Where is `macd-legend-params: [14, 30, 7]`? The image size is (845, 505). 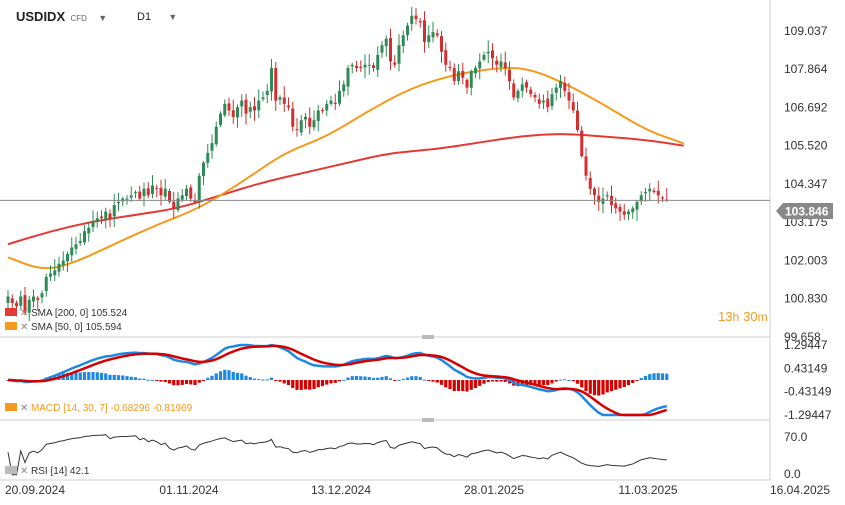
macd-legend-params: [14, 30, 7] is located at coordinates (85, 408).